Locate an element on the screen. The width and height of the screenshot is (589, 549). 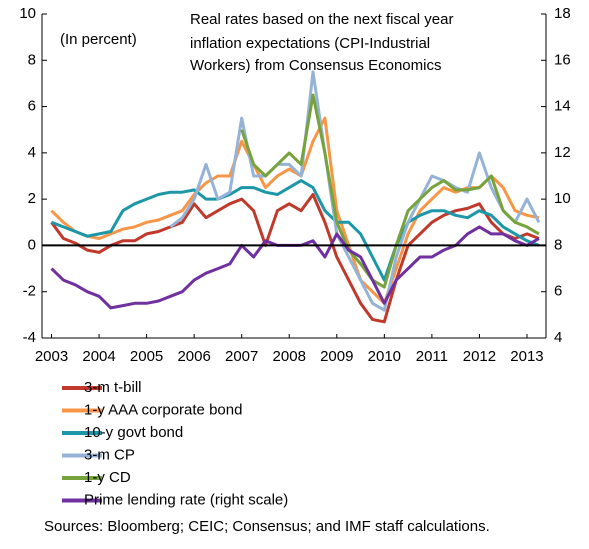
legend-label: 3-m CP is located at coordinates (109, 454).